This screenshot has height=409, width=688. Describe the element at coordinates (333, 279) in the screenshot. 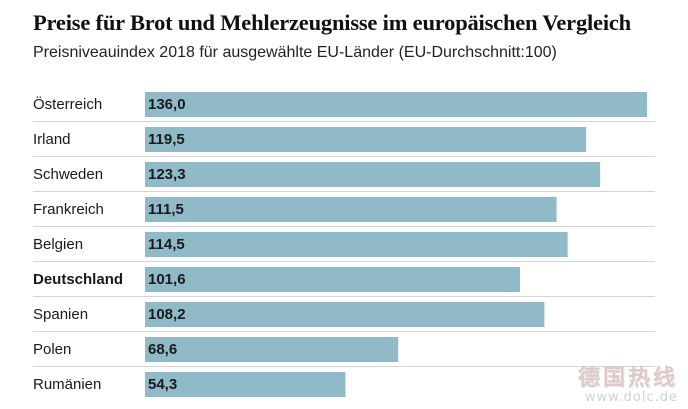

I see `bar-deutschland` at that location.